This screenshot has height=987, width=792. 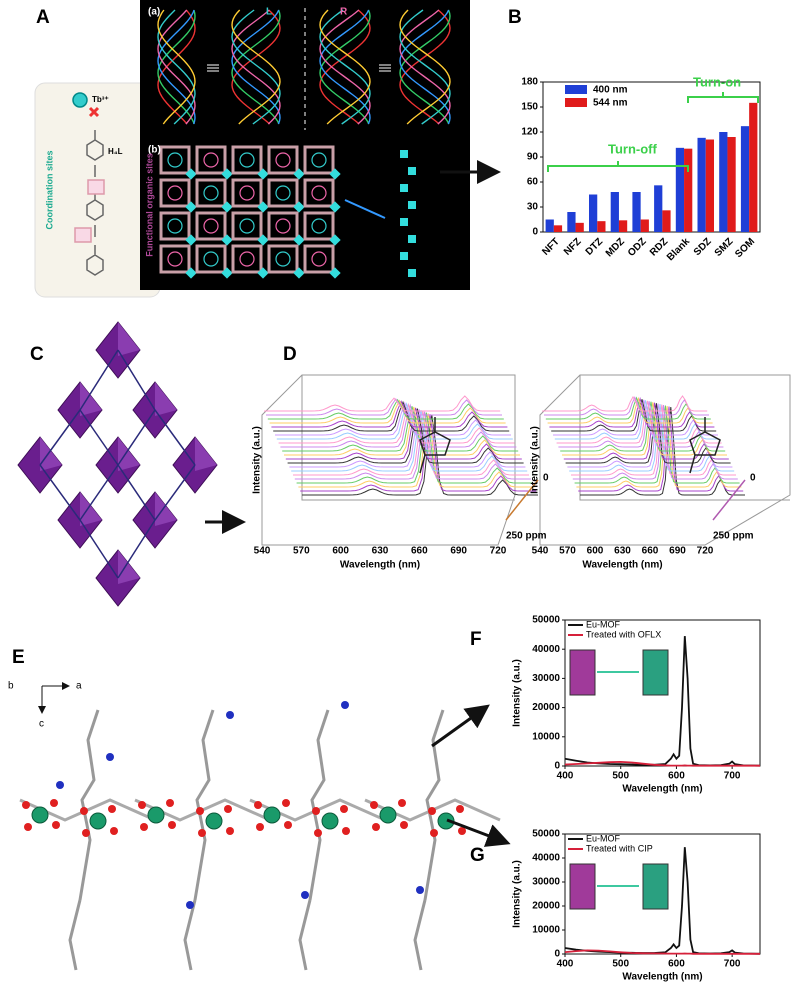 I want to click on axis-label: c, so click(x=41, y=724).